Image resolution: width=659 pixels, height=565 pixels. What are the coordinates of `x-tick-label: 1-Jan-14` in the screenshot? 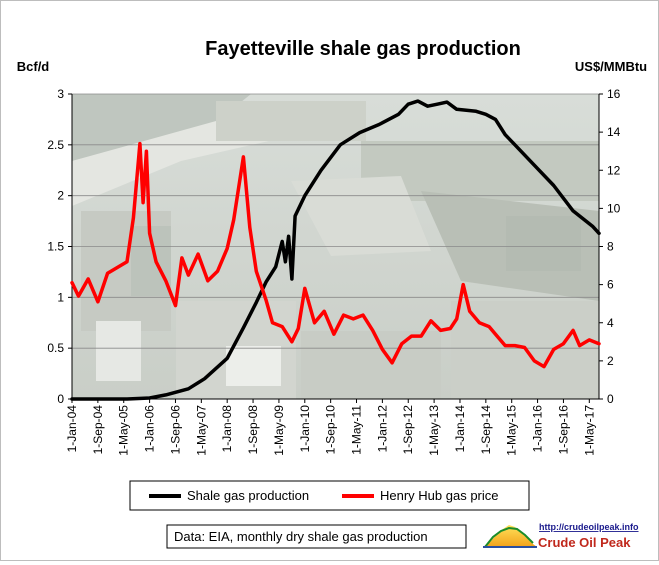 It's located at (460, 429).